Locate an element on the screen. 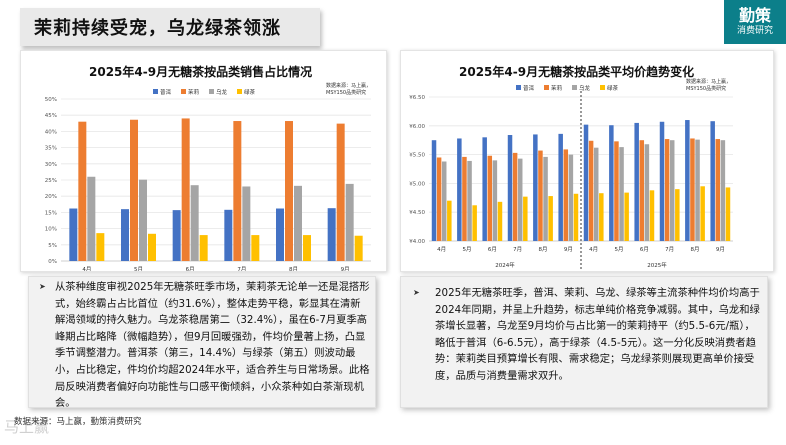 This screenshot has width=786, height=445. y-tick-label: 45% is located at coordinates (51, 116).